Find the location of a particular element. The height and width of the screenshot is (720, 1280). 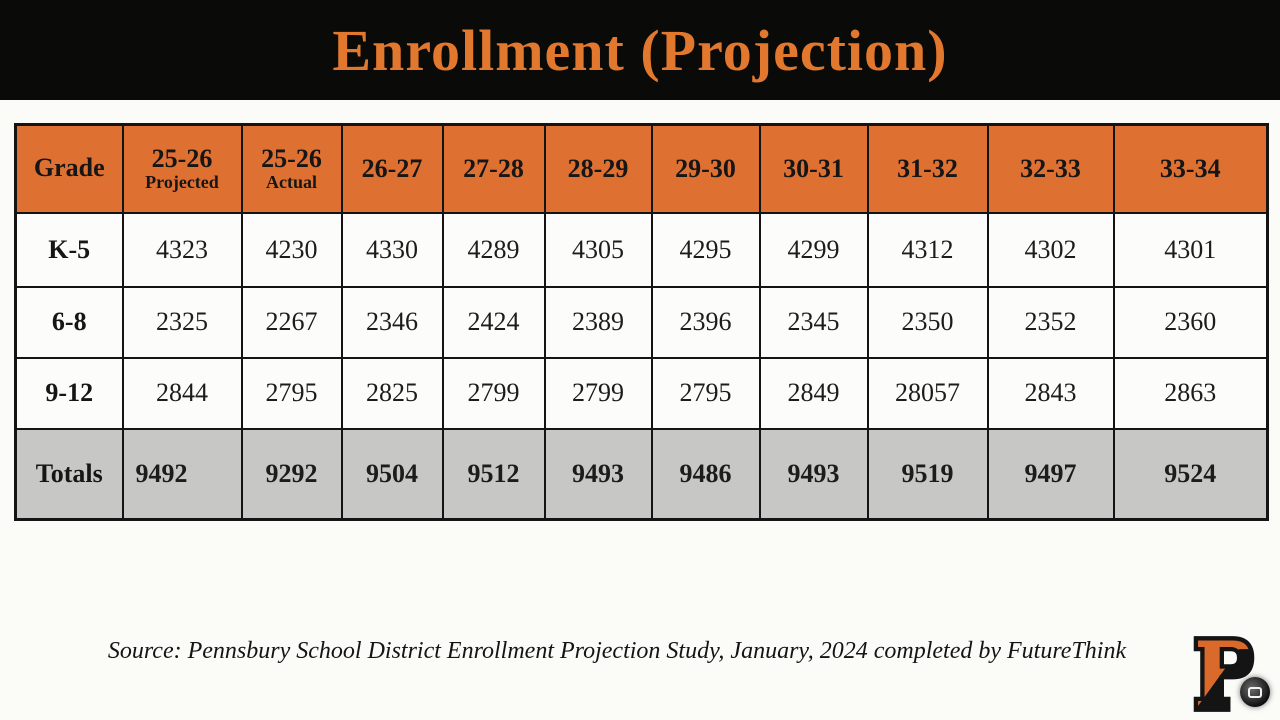

col-header-32-33: 32-33 is located at coordinates (1050, 168).